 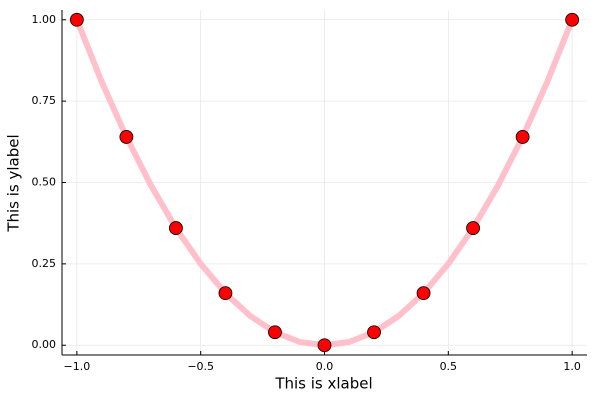 What do you see at coordinates (14, 183) in the screenshot?
I see `y-axis-label: This is ylabel` at bounding box center [14, 183].